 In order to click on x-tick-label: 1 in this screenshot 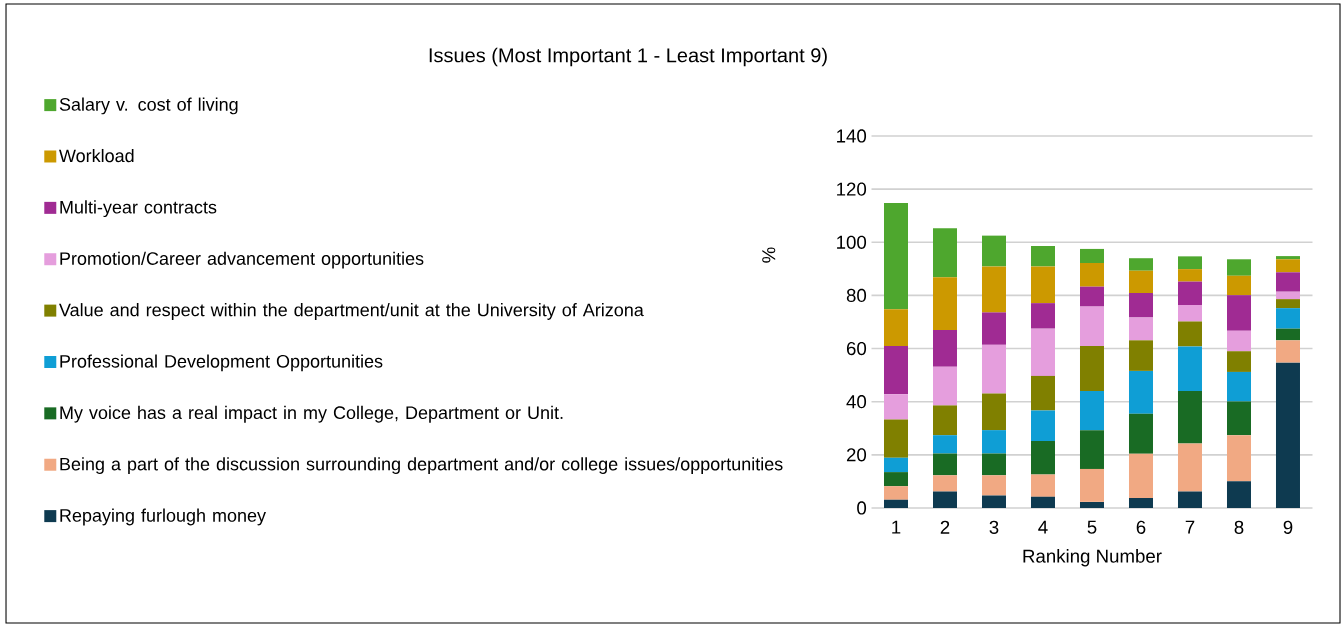, I will do `click(896, 527)`.